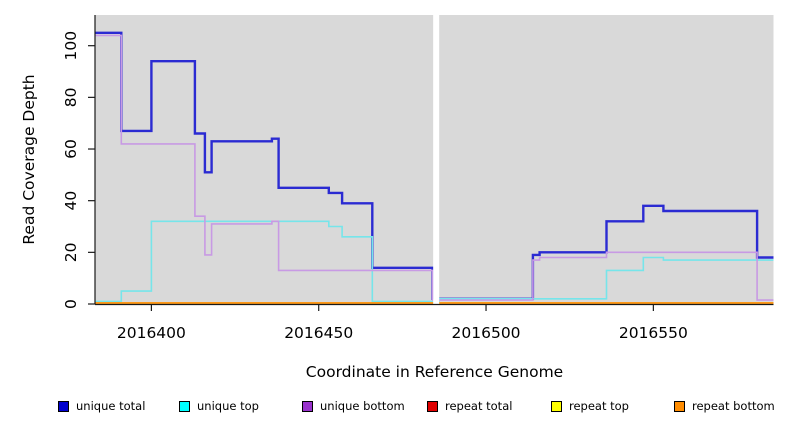  I want to click on x-tick-label: 2016500, so click(486, 333).